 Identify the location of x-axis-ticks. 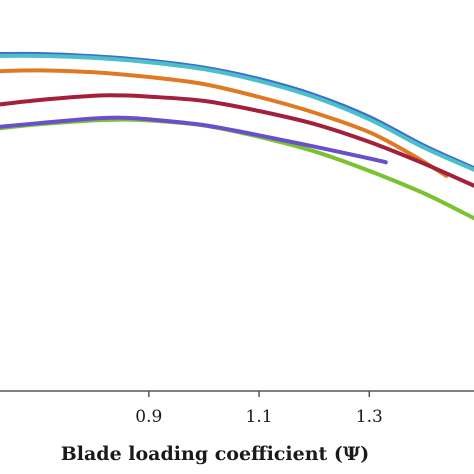
(259, 394).